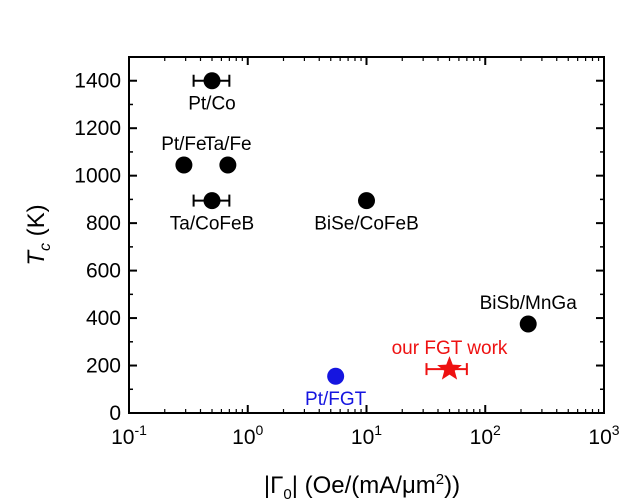  What do you see at coordinates (449, 368) in the screenshot?
I see `star-marker` at bounding box center [449, 368].